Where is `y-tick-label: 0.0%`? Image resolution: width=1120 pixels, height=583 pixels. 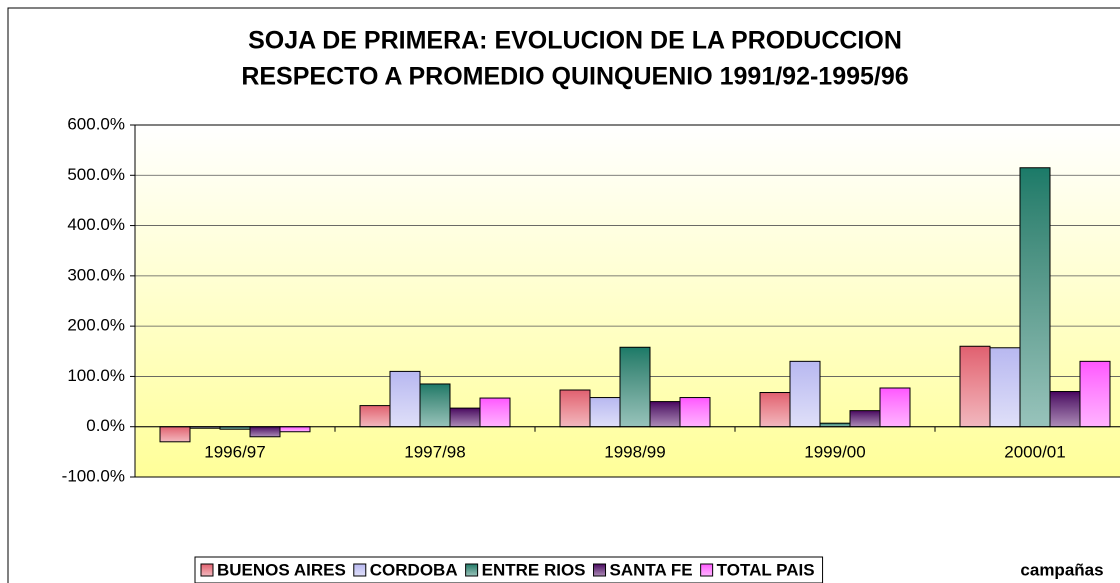
y-tick-label: 0.0% is located at coordinates (105, 425).